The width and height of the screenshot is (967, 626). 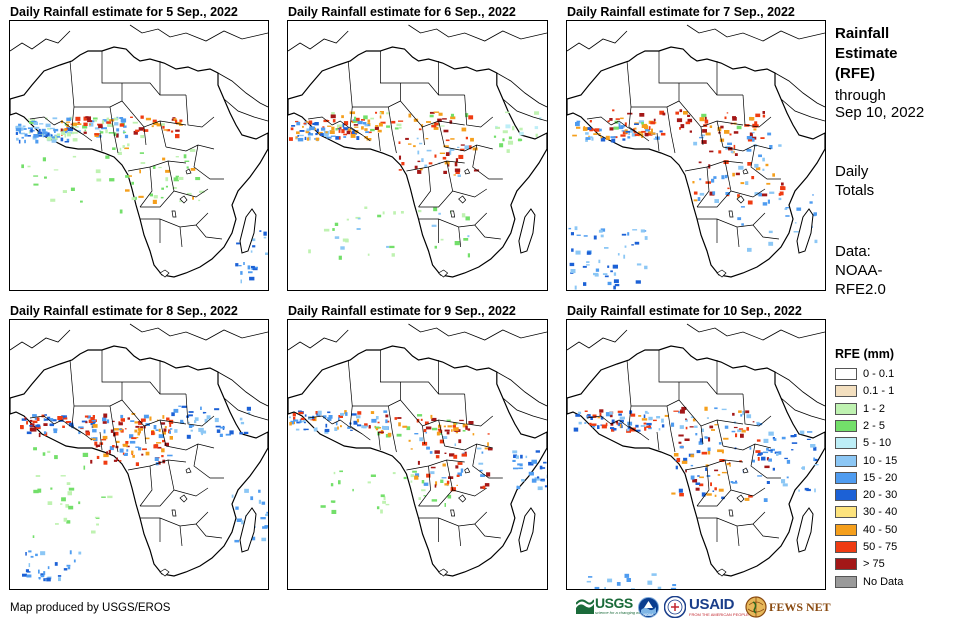 What do you see at coordinates (846, 495) in the screenshot?
I see `legend-swatch` at bounding box center [846, 495].